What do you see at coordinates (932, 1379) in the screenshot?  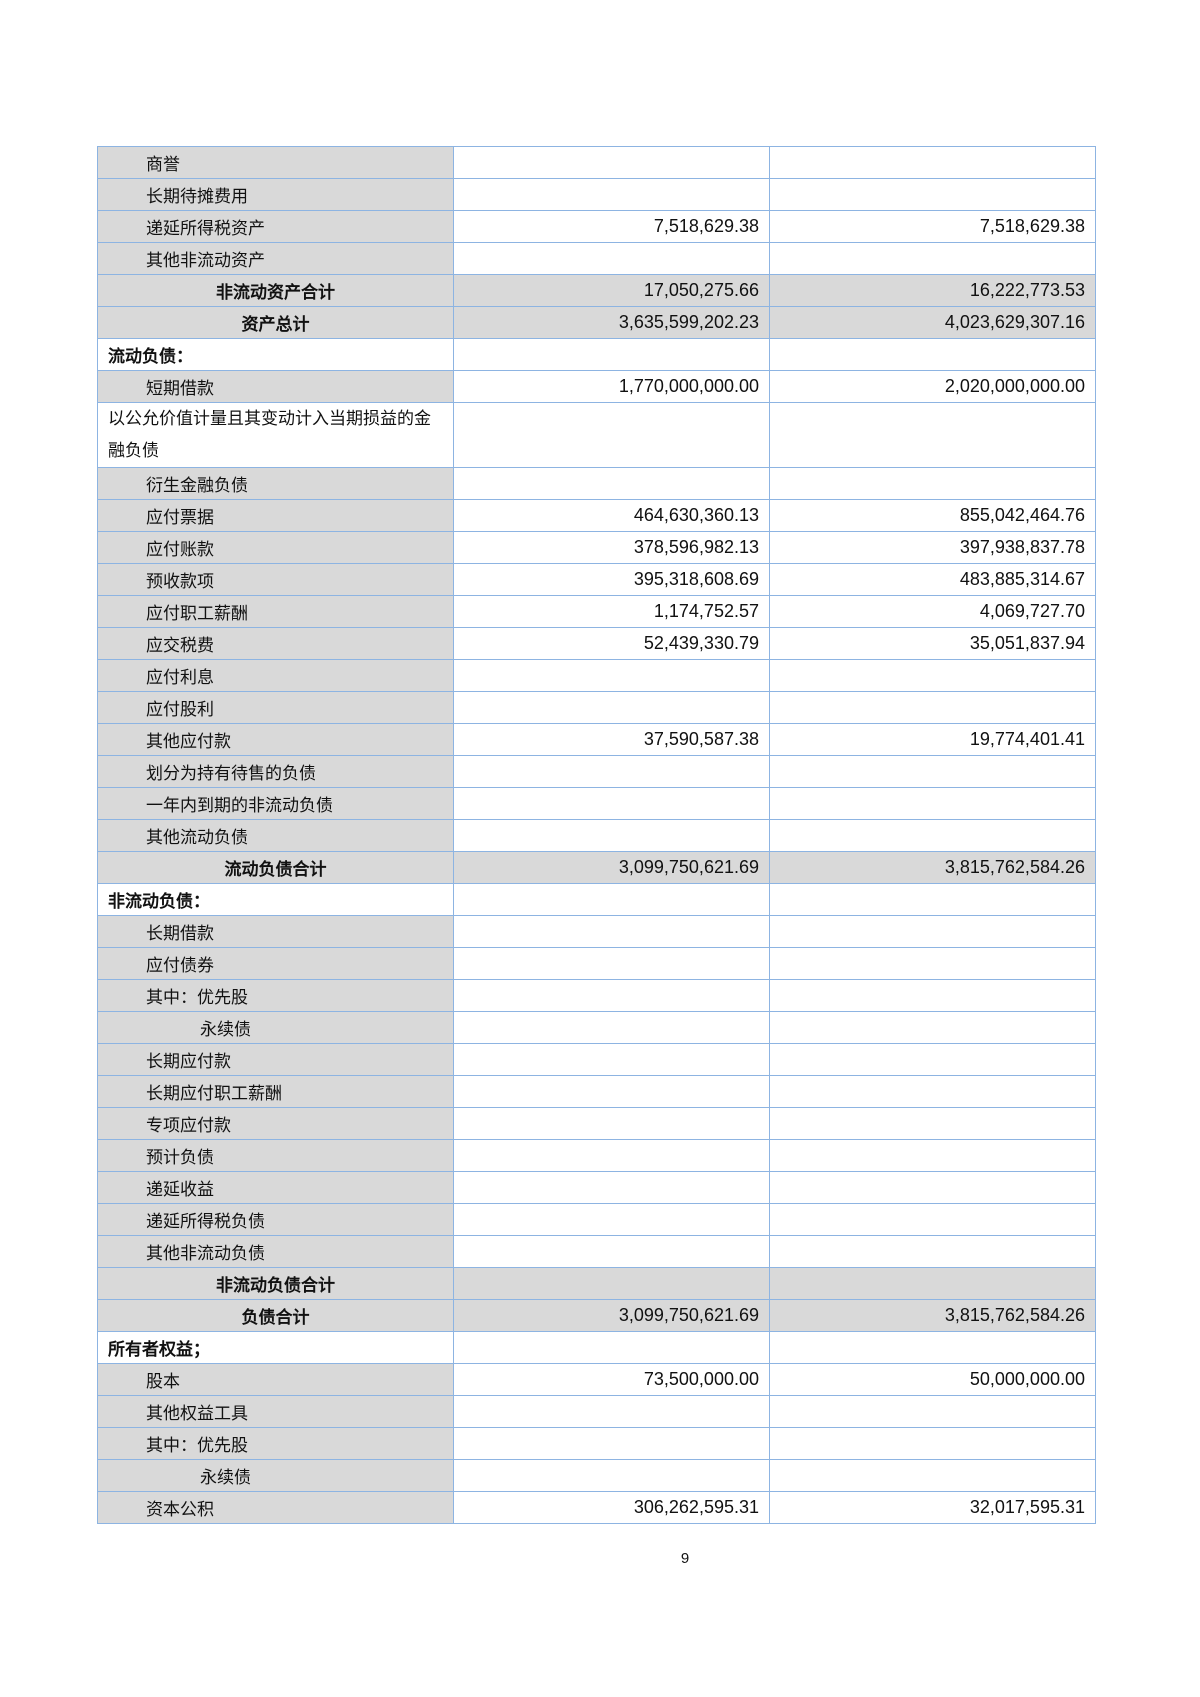 I see `period-start-value: 50,000,000.00` at bounding box center [932, 1379].